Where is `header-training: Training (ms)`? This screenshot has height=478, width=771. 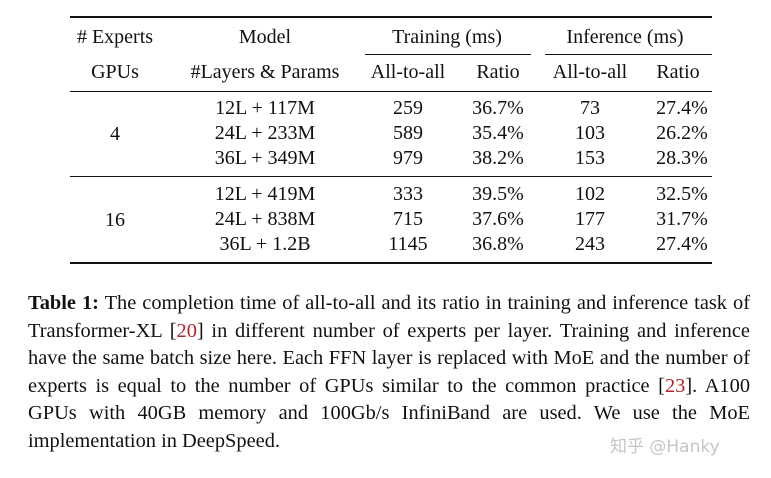
header-training: Training (ms) is located at coordinates (447, 37).